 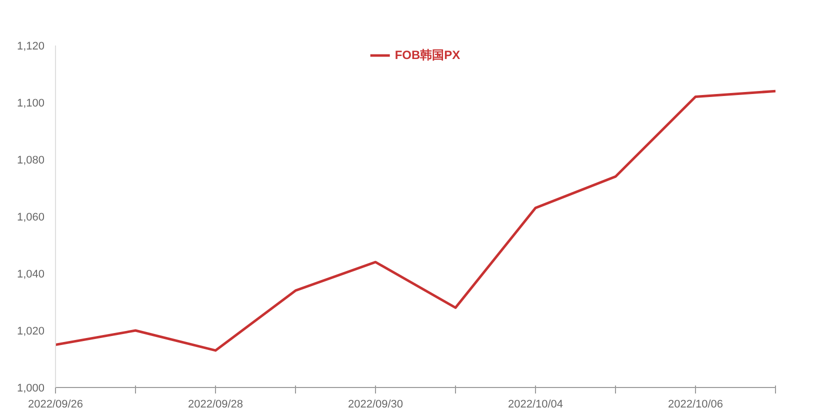 I want to click on y-tick-label: 1,100, so click(x=30, y=104).